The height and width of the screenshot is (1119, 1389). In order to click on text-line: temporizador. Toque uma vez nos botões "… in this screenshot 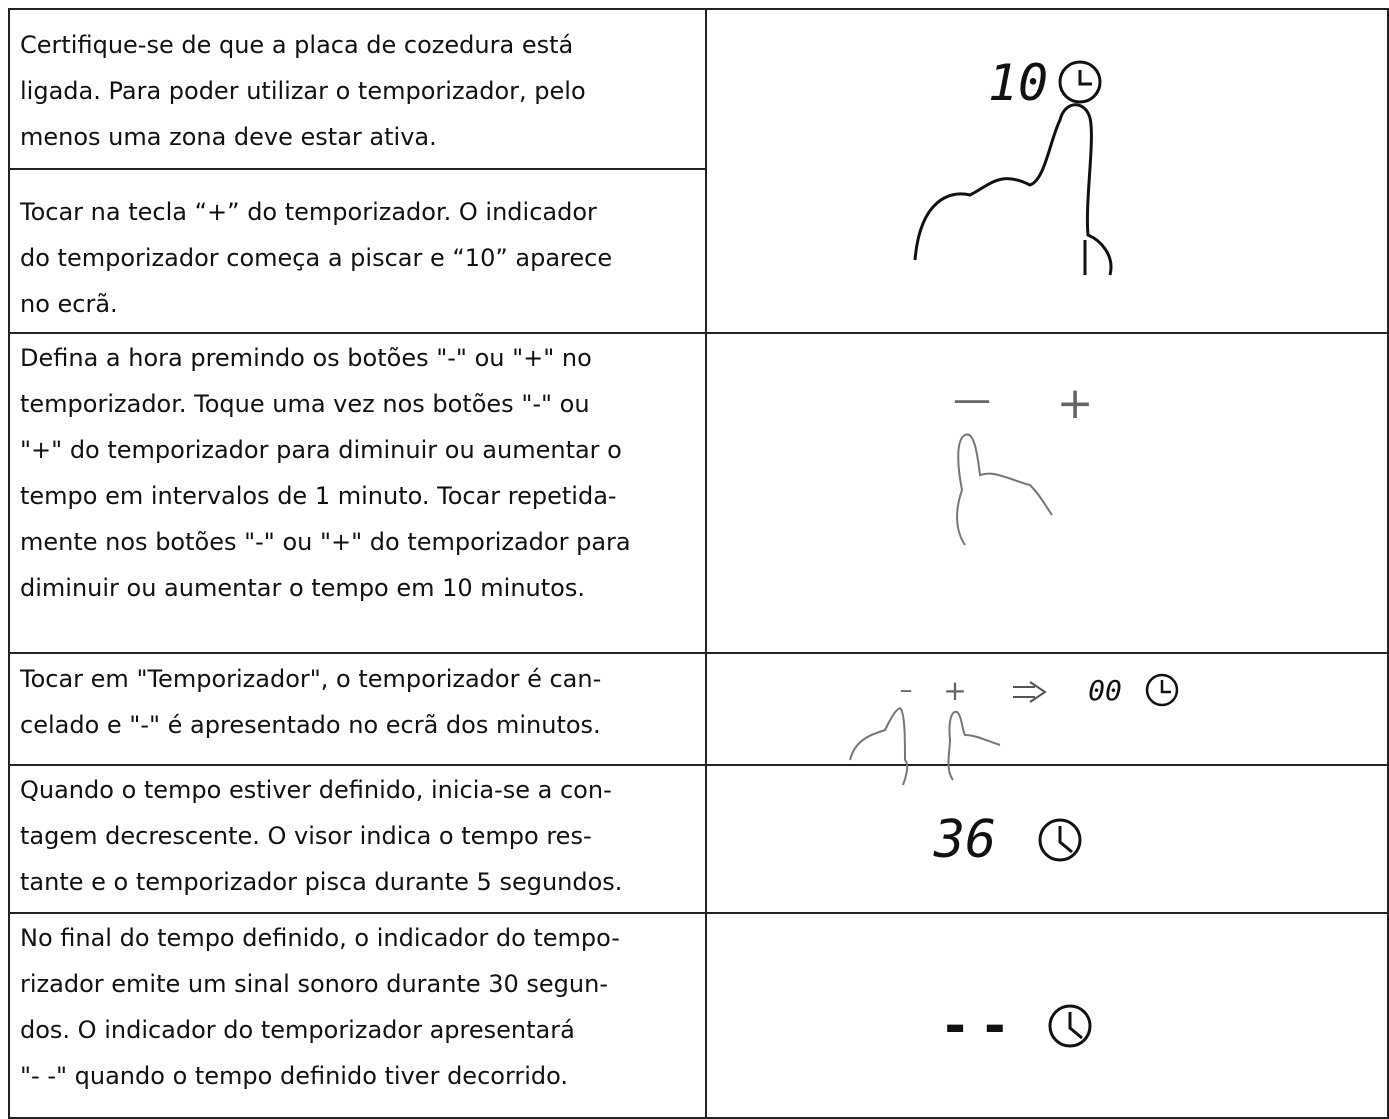, I will do `click(305, 404)`.